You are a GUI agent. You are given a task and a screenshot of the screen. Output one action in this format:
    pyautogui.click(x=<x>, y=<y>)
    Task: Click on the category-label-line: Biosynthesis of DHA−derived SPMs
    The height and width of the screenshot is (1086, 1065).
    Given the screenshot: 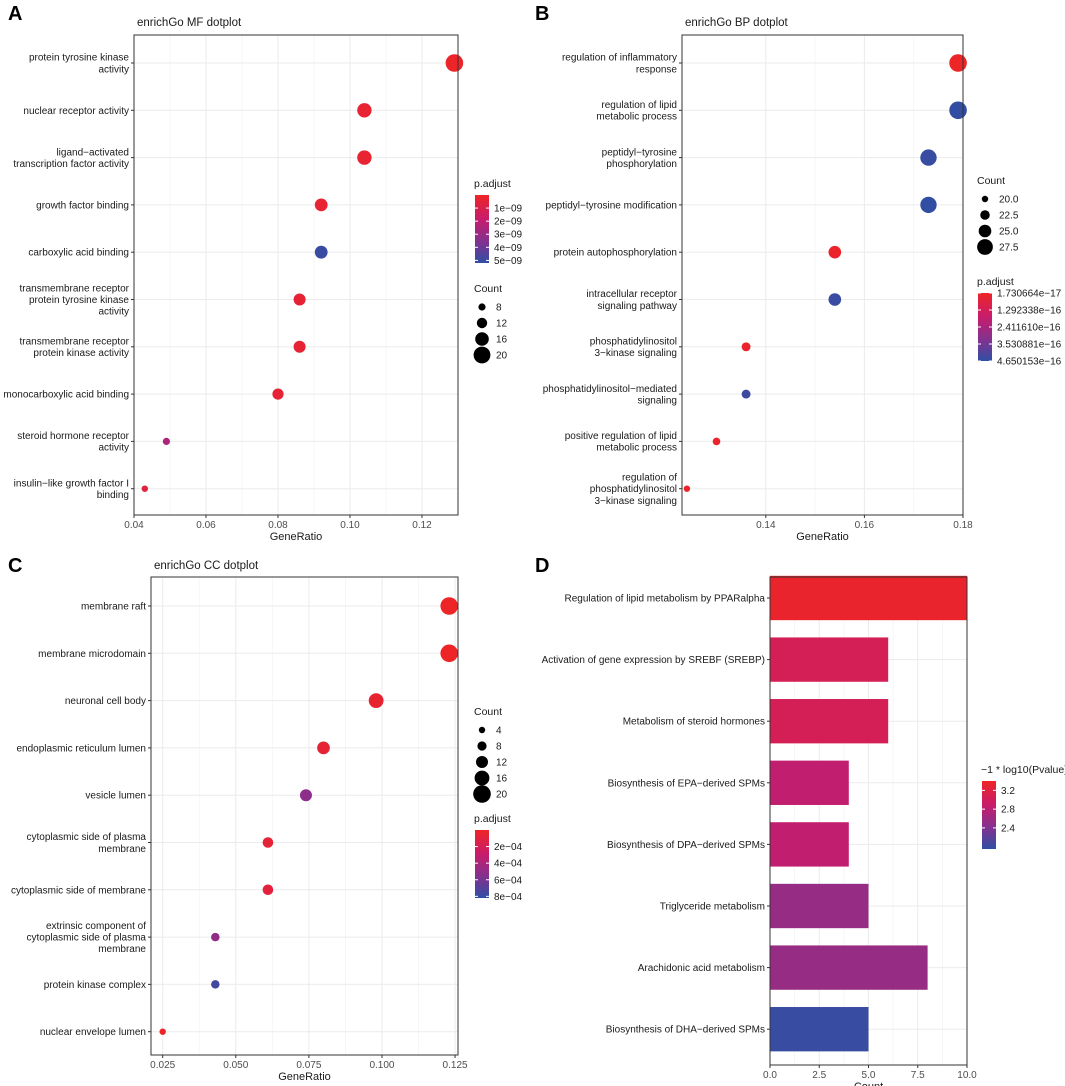 What is the action you would take?
    pyautogui.click(x=685, y=1030)
    